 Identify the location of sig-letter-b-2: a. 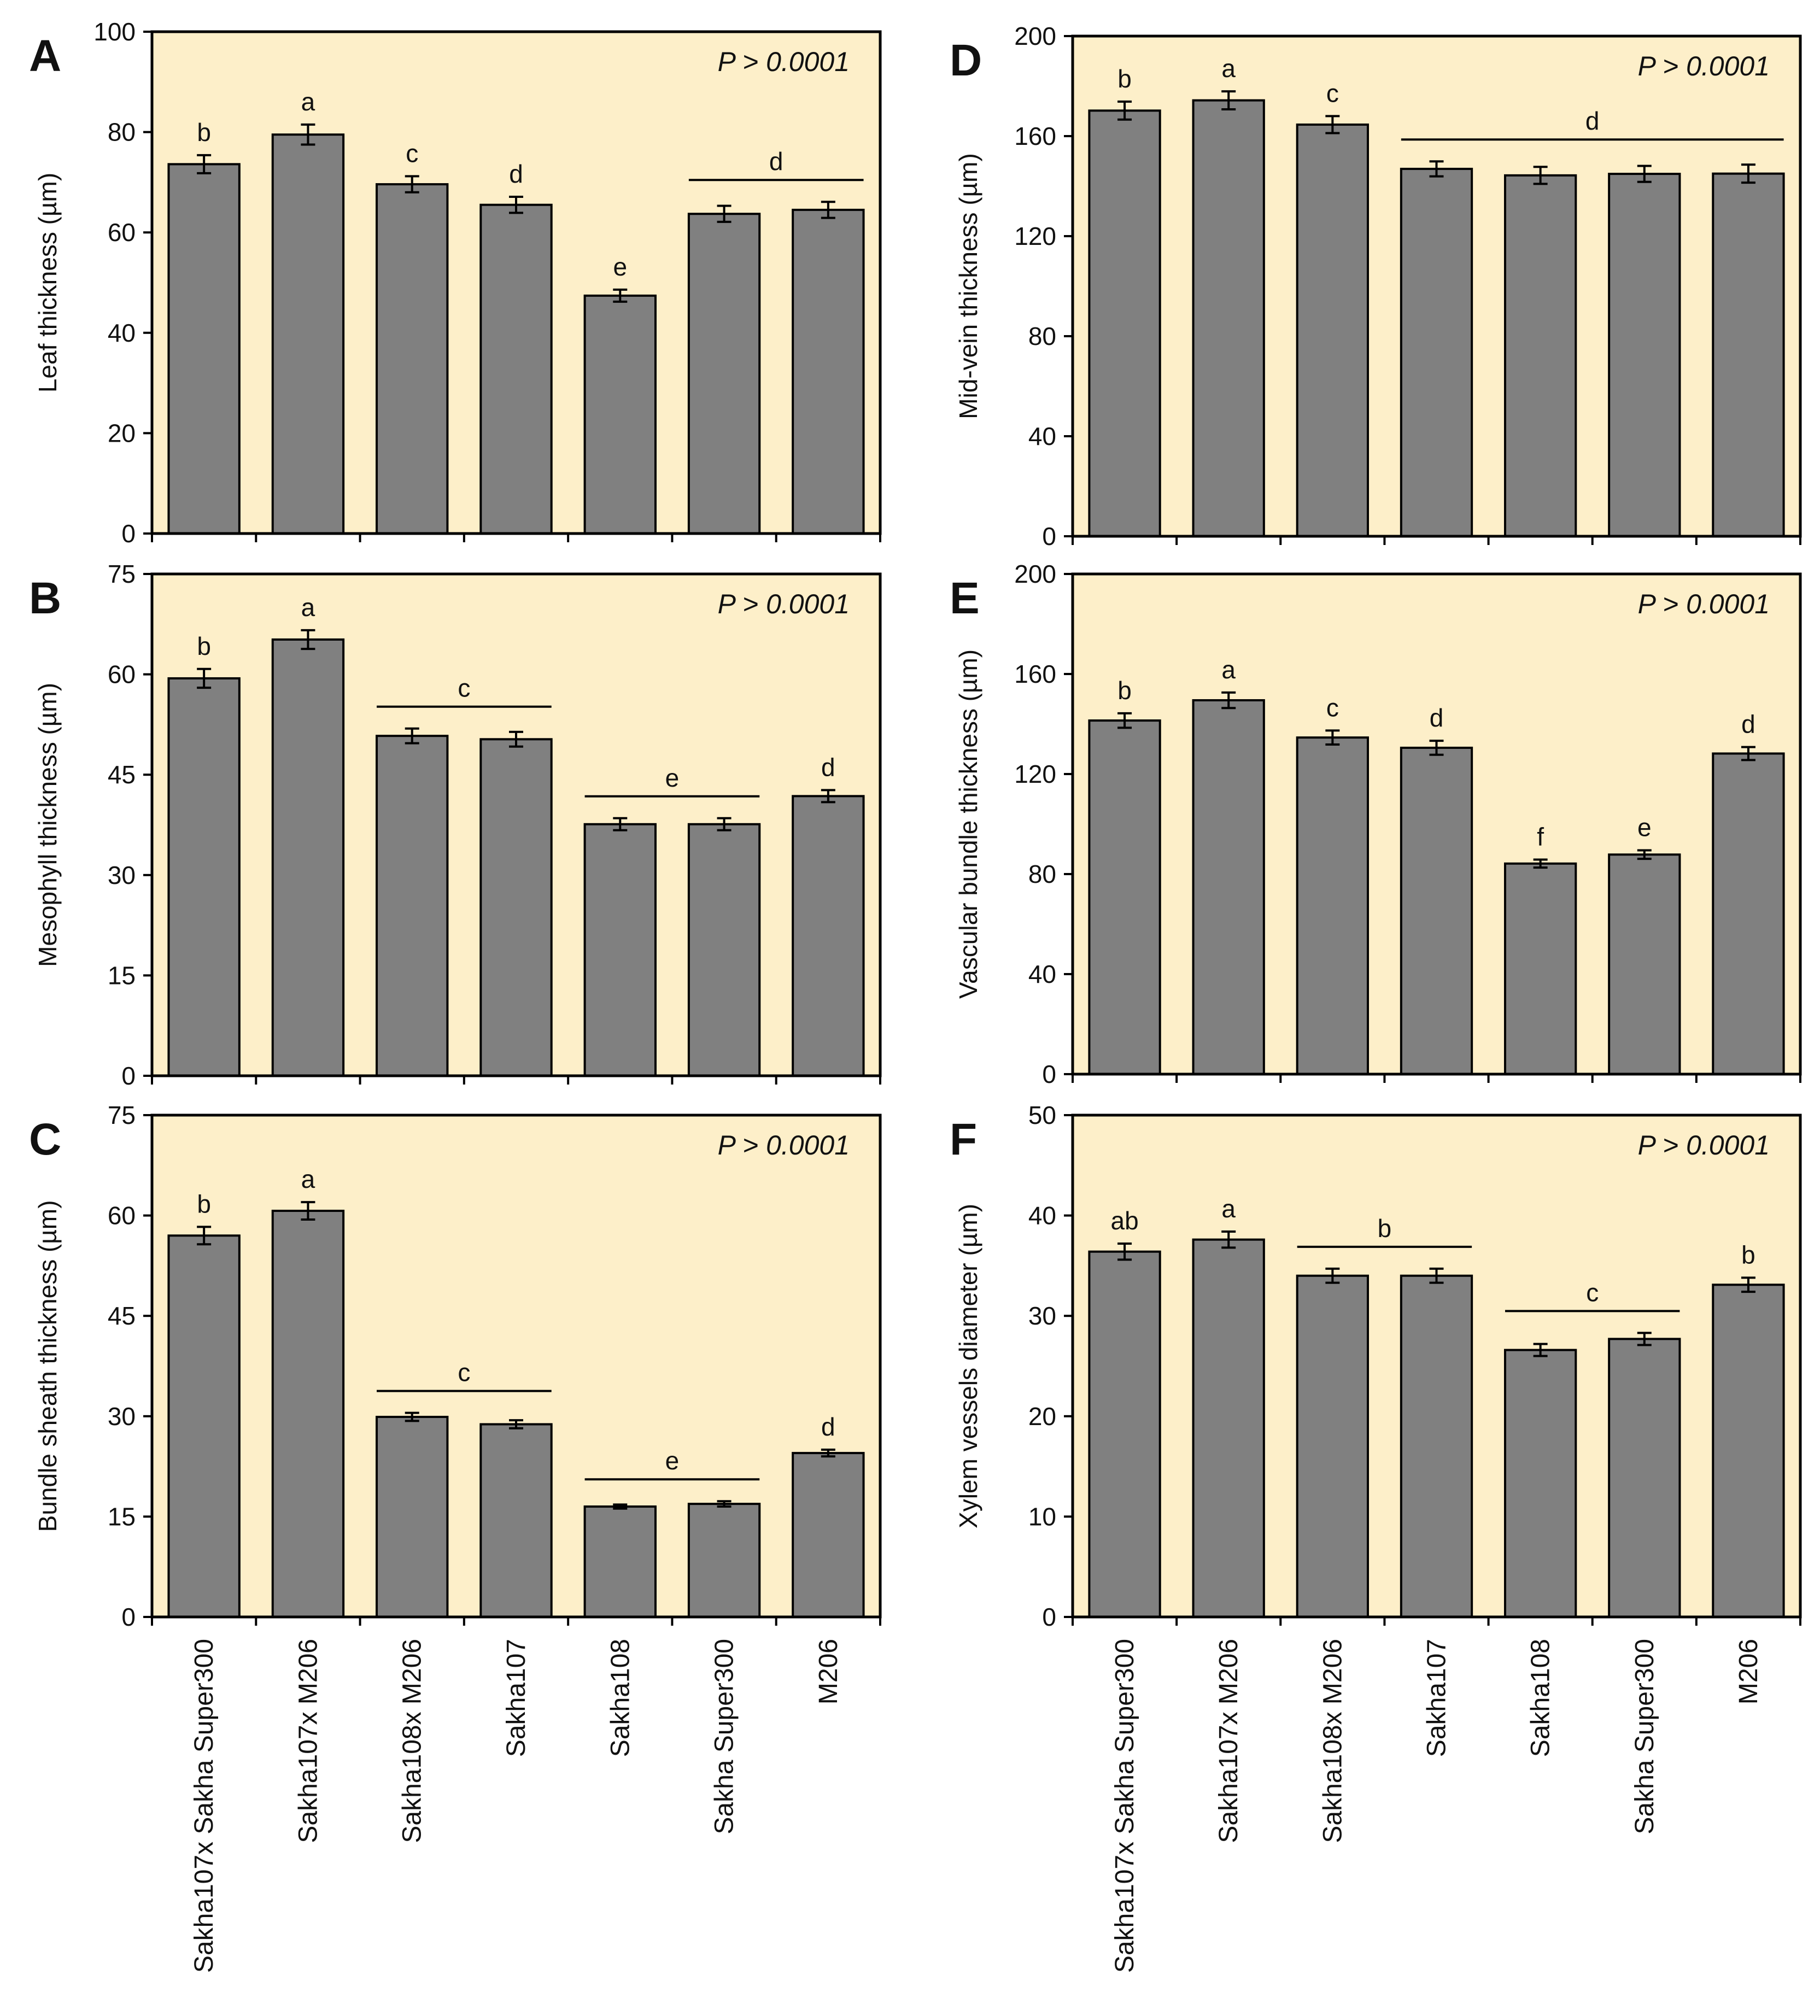
(308, 607).